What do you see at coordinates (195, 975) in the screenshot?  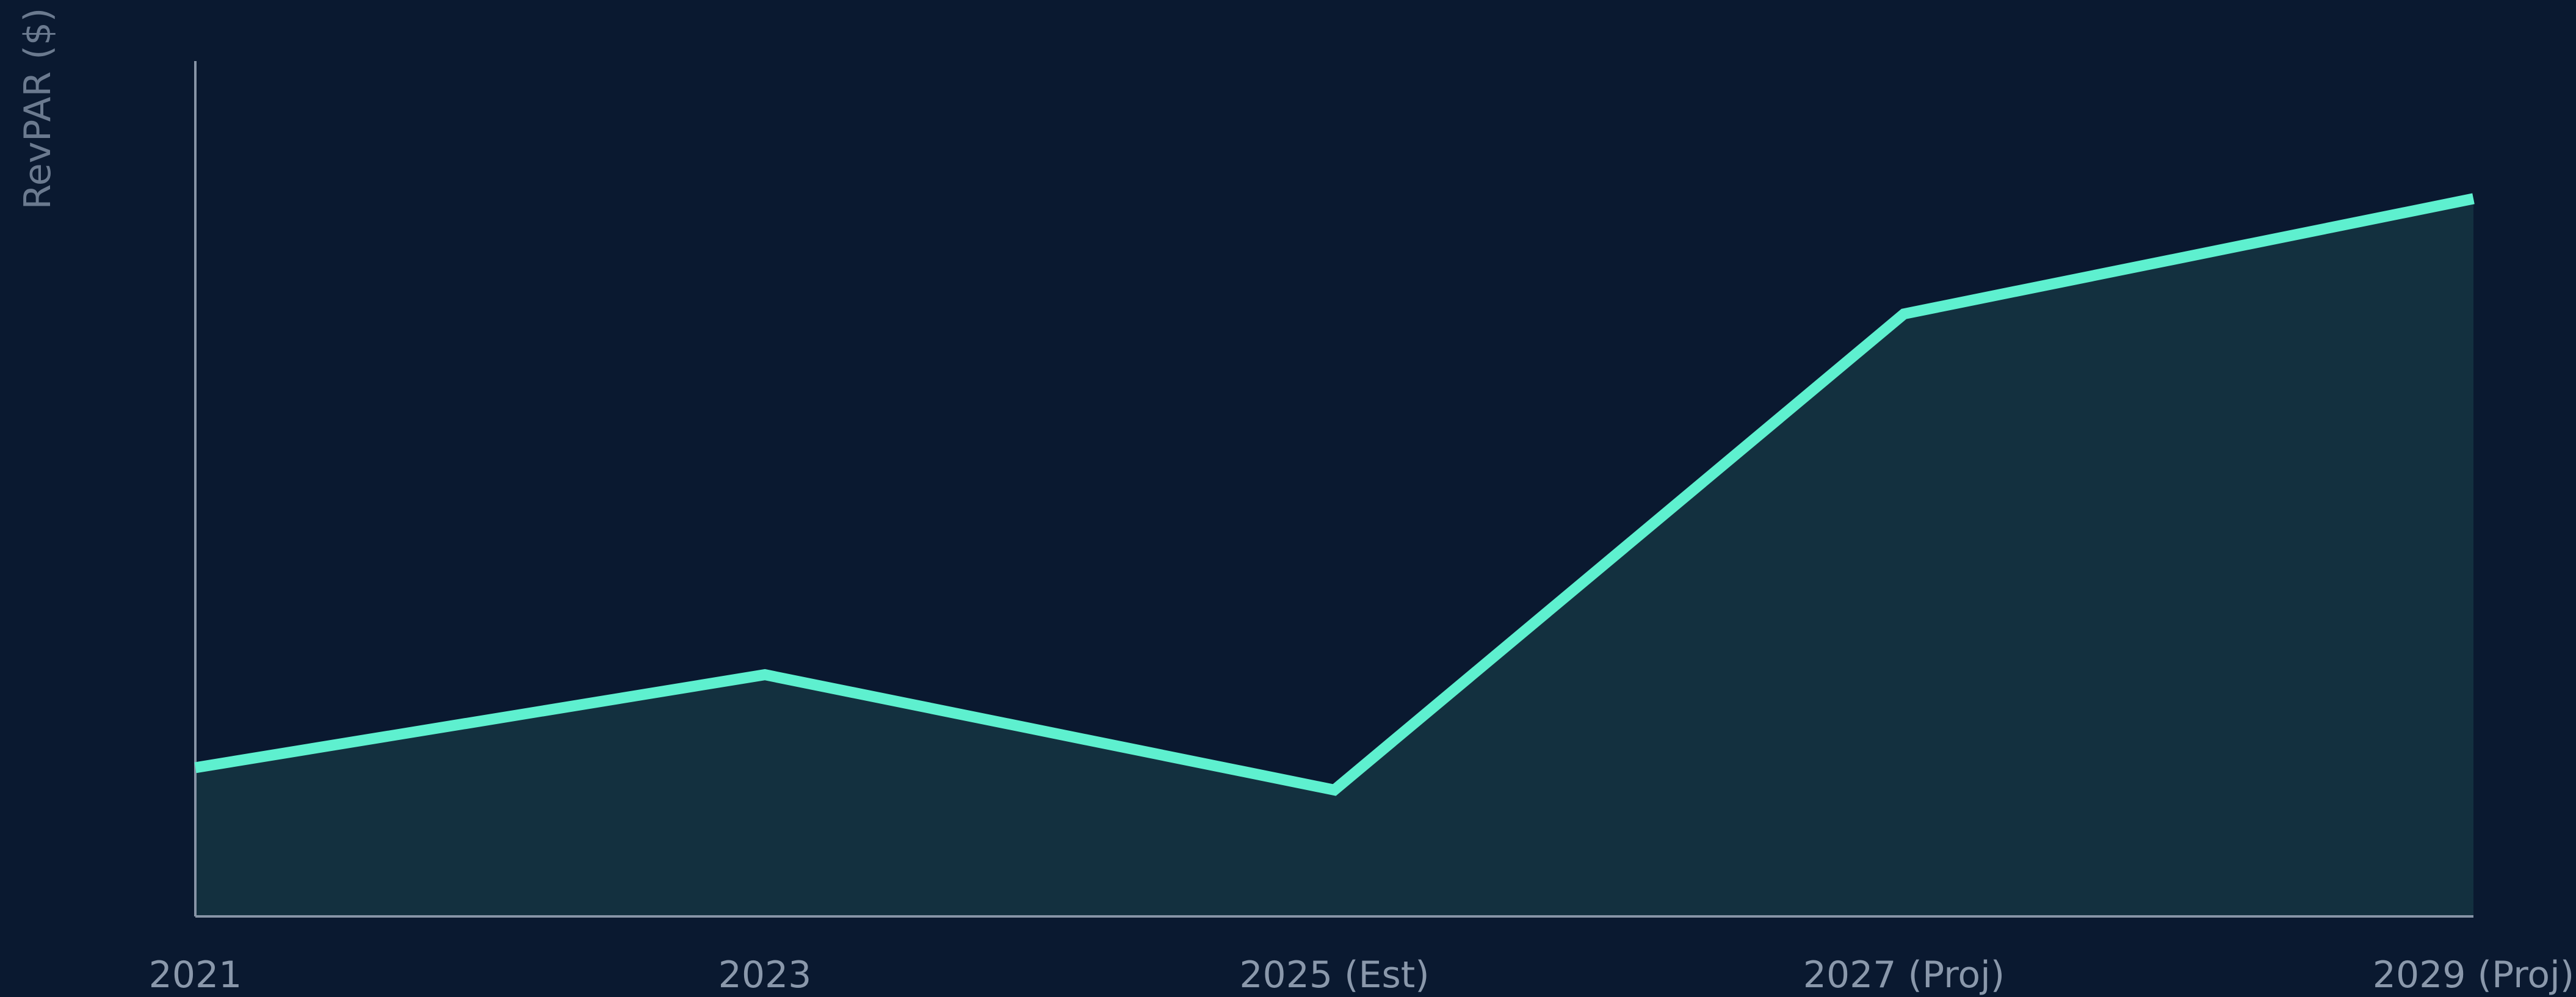 I see `x-tick-label: 2021` at bounding box center [195, 975].